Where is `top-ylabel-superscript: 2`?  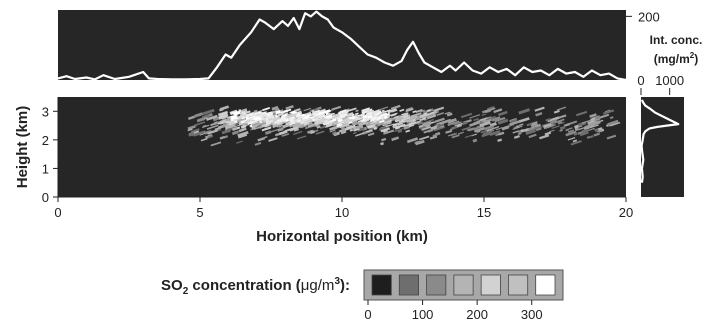 top-ylabel-superscript: 2 is located at coordinates (692, 55).